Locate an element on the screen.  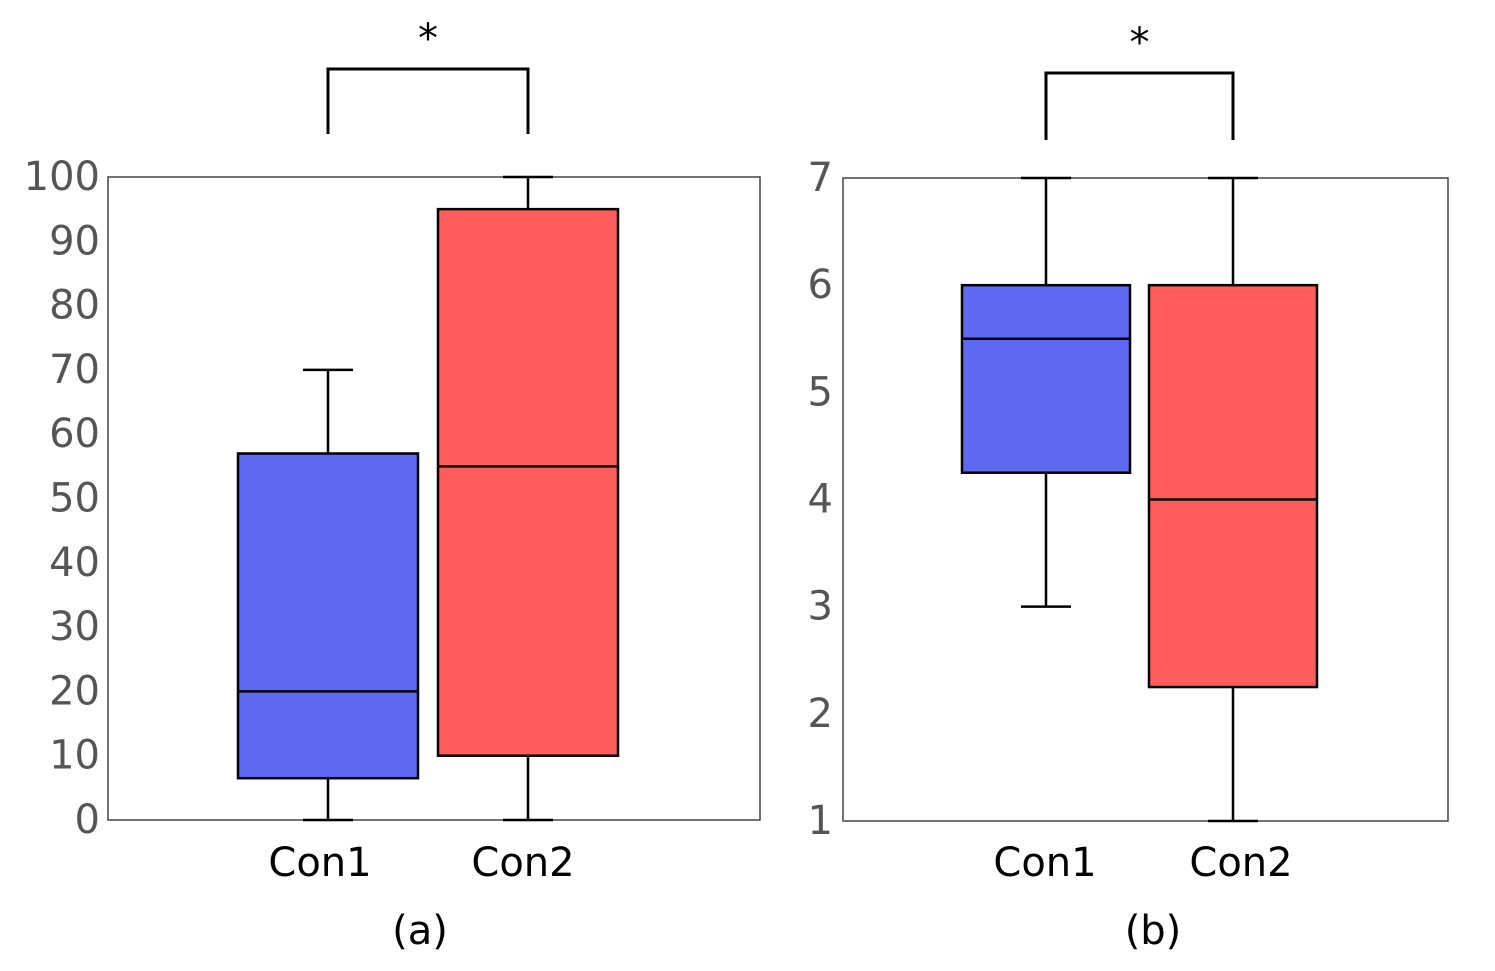
y-tick-label: 10 is located at coordinates (74, 756).